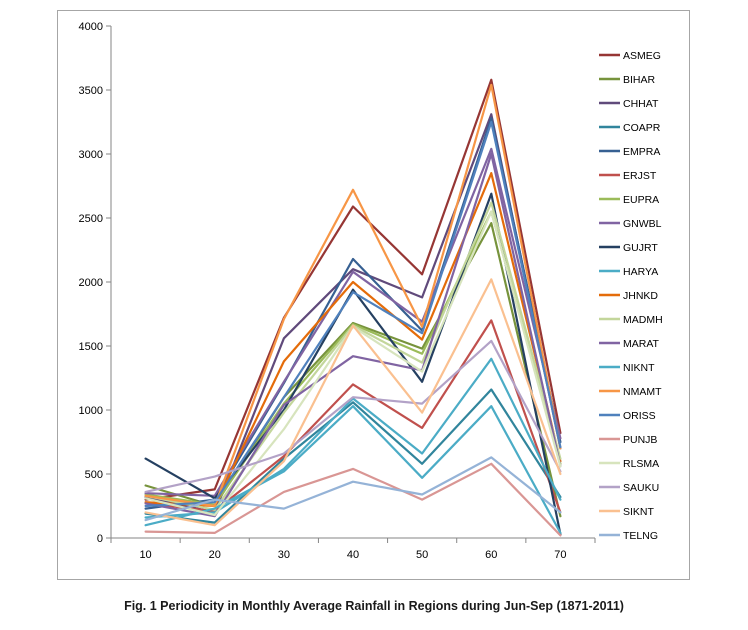 The width and height of the screenshot is (748, 630). Describe the element at coordinates (91, 219) in the screenshot. I see `y-tick-label: 2500` at that location.